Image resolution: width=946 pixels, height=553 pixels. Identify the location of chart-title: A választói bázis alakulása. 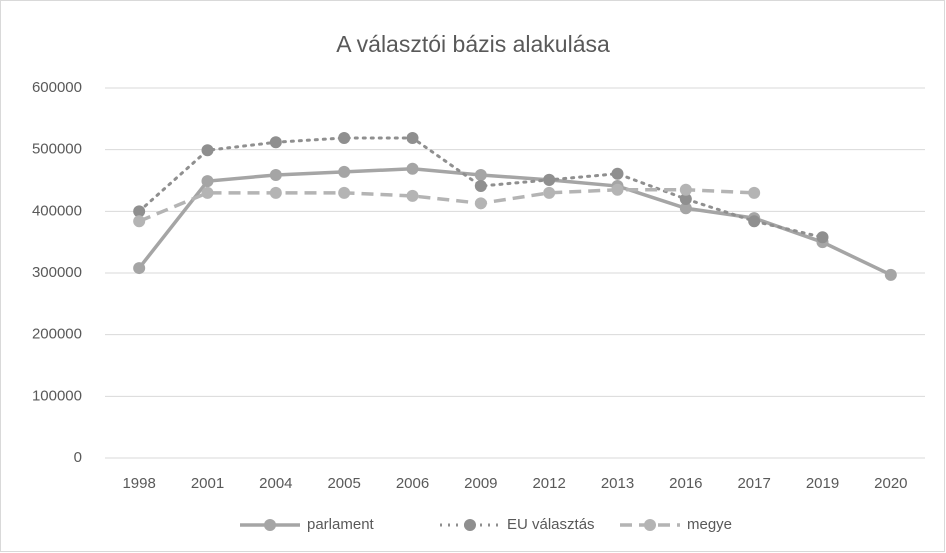
(473, 44).